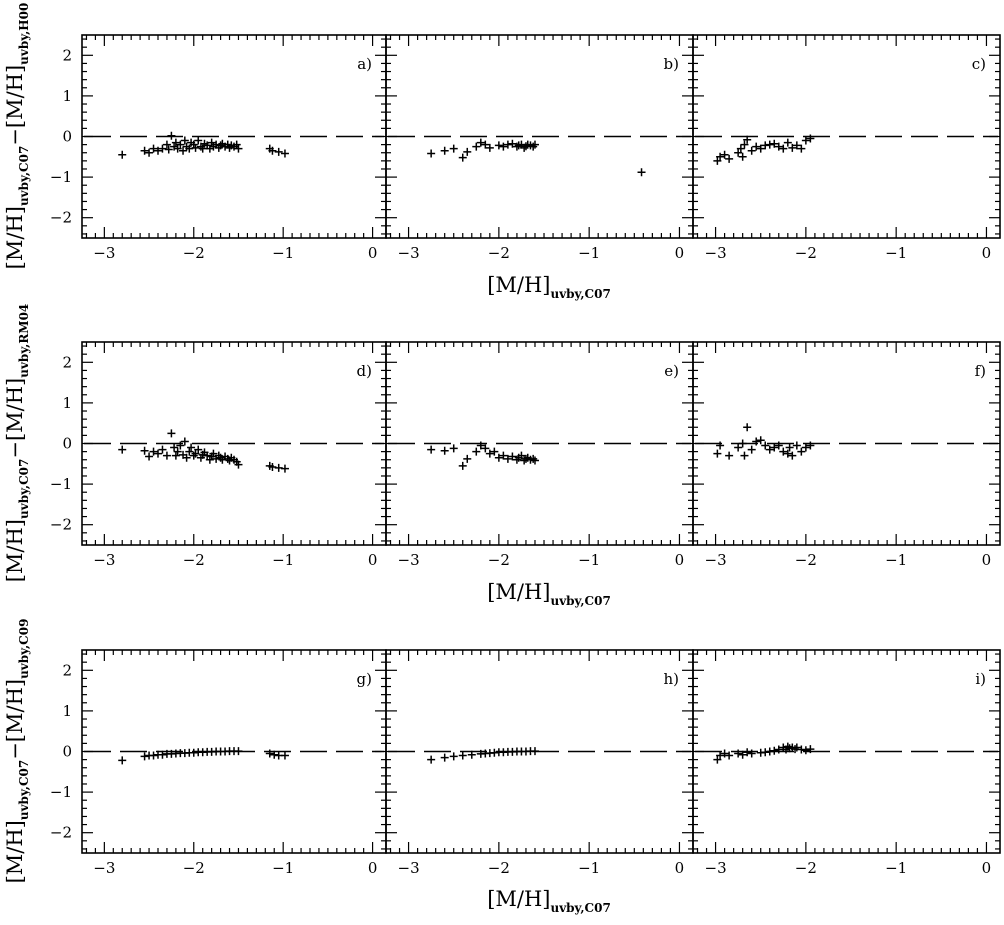  What do you see at coordinates (518, 592) in the screenshot?
I see `x-axis-title-main: [M/H]` at bounding box center [518, 592].